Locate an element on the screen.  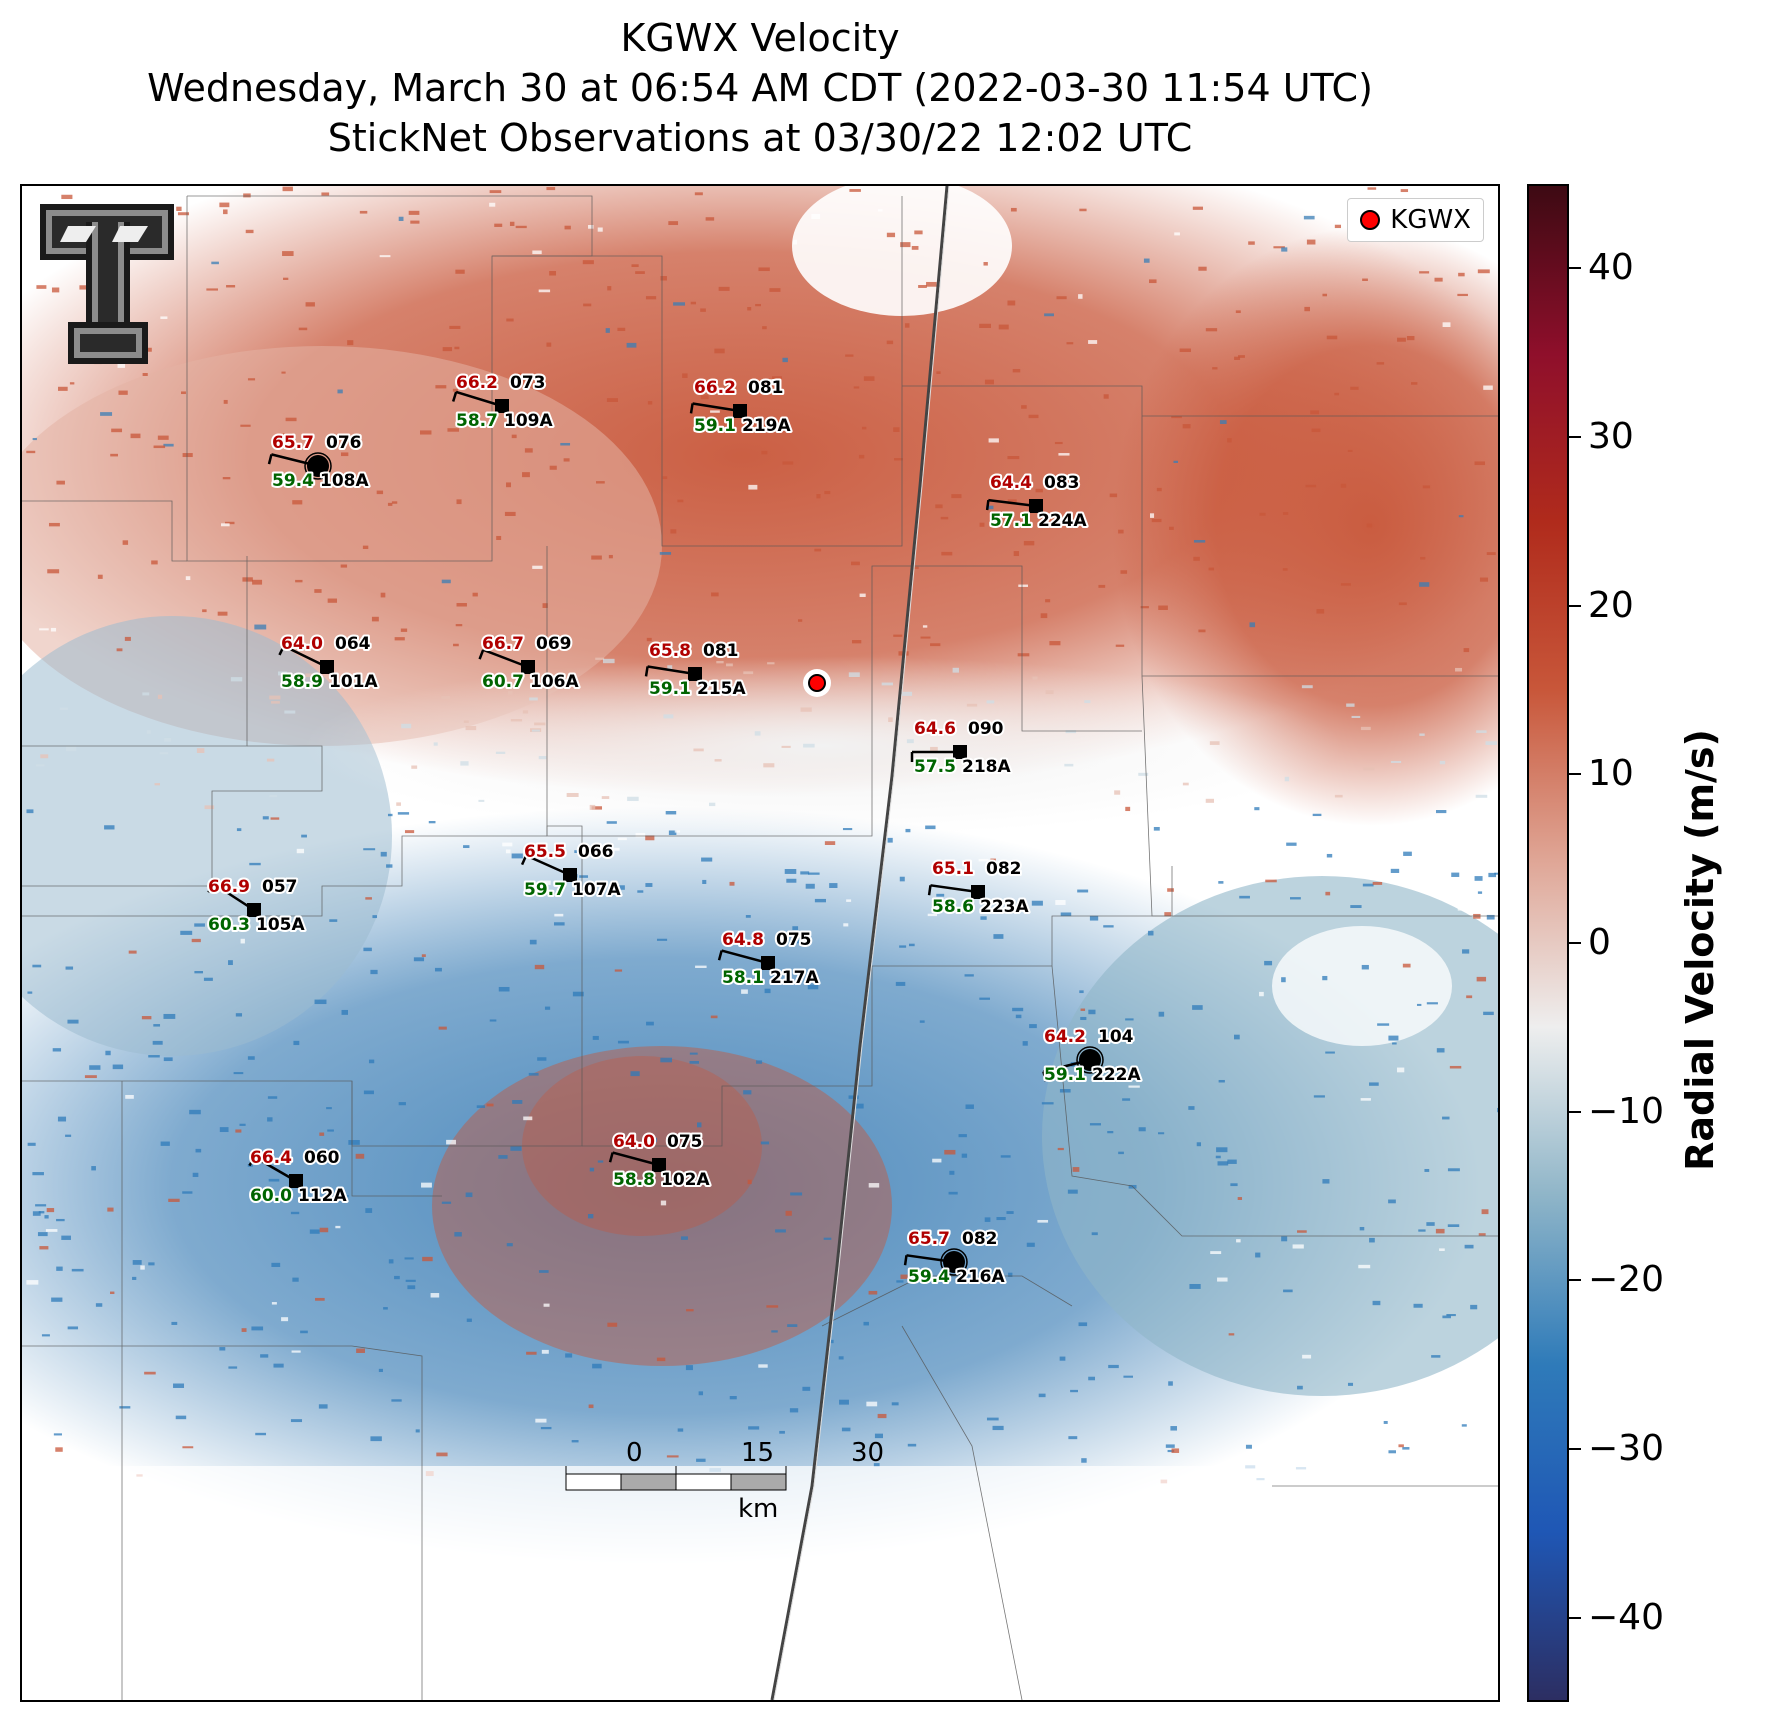
station-wind-direction: 066 is located at coordinates (596, 852).